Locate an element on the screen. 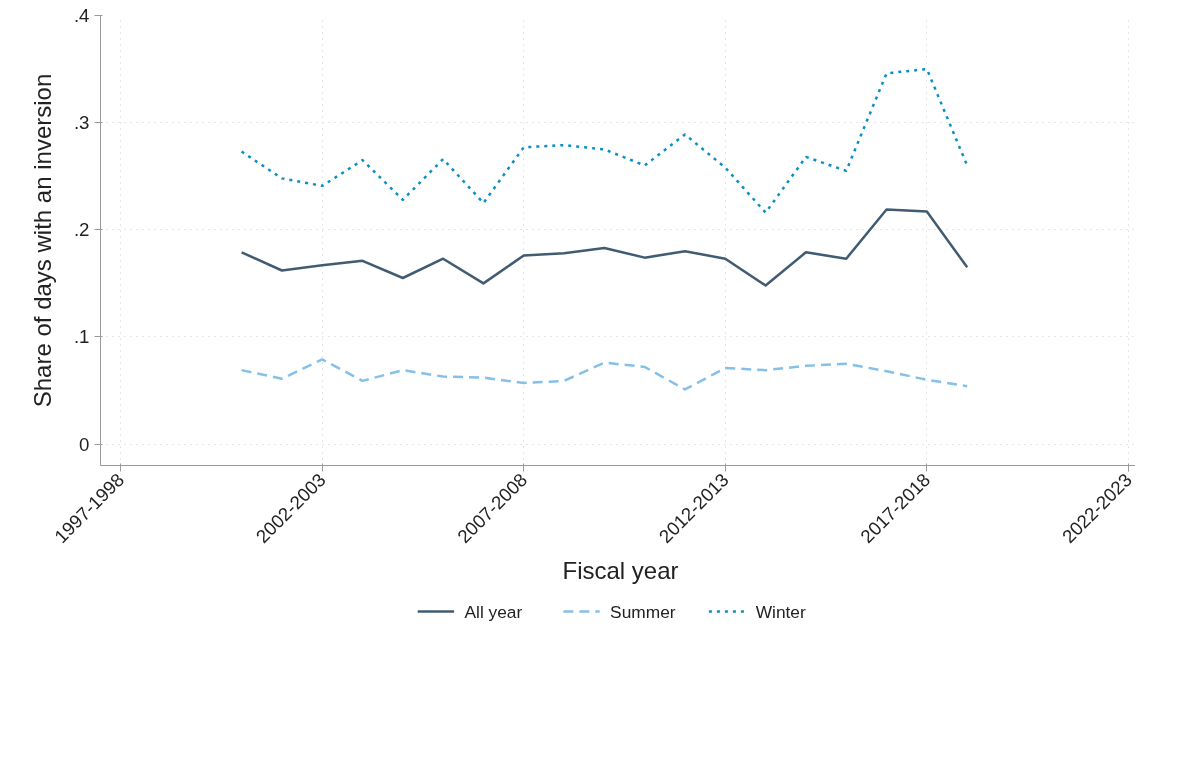 The height and width of the screenshot is (759, 1177). y-tick-label: .2 is located at coordinates (81, 230).